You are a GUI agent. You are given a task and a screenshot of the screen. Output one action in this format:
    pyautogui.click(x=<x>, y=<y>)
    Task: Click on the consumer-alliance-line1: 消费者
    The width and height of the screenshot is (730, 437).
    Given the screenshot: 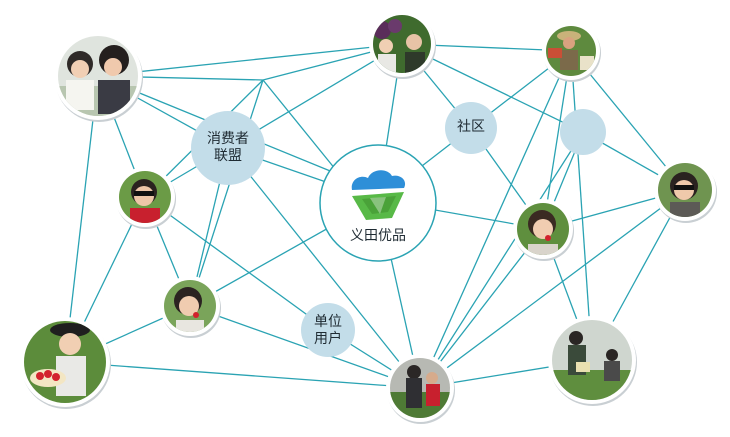 What is the action you would take?
    pyautogui.click(x=228, y=139)
    